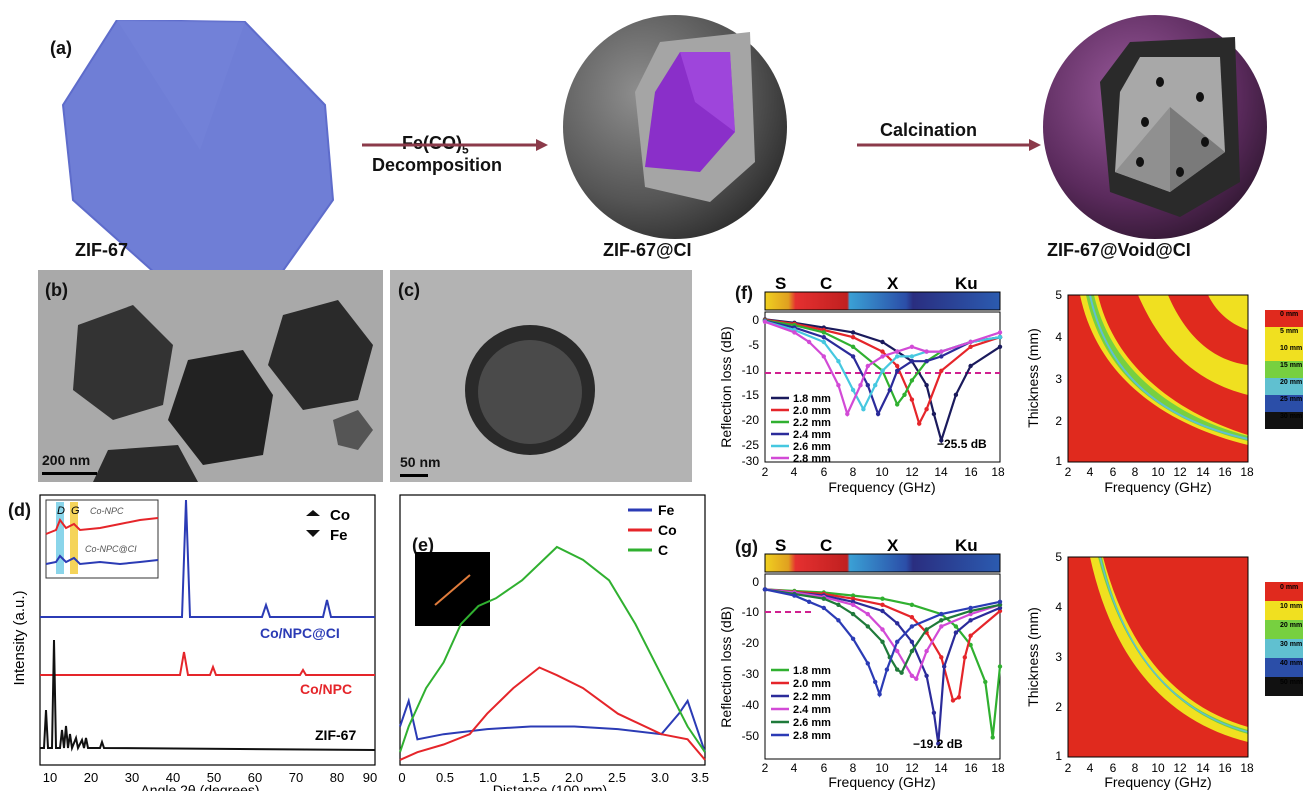 This screenshot has width=1311, height=791. Describe the element at coordinates (812, 723) in the screenshot. I see `rl-g-legend-label: 2.6 mm` at that location.